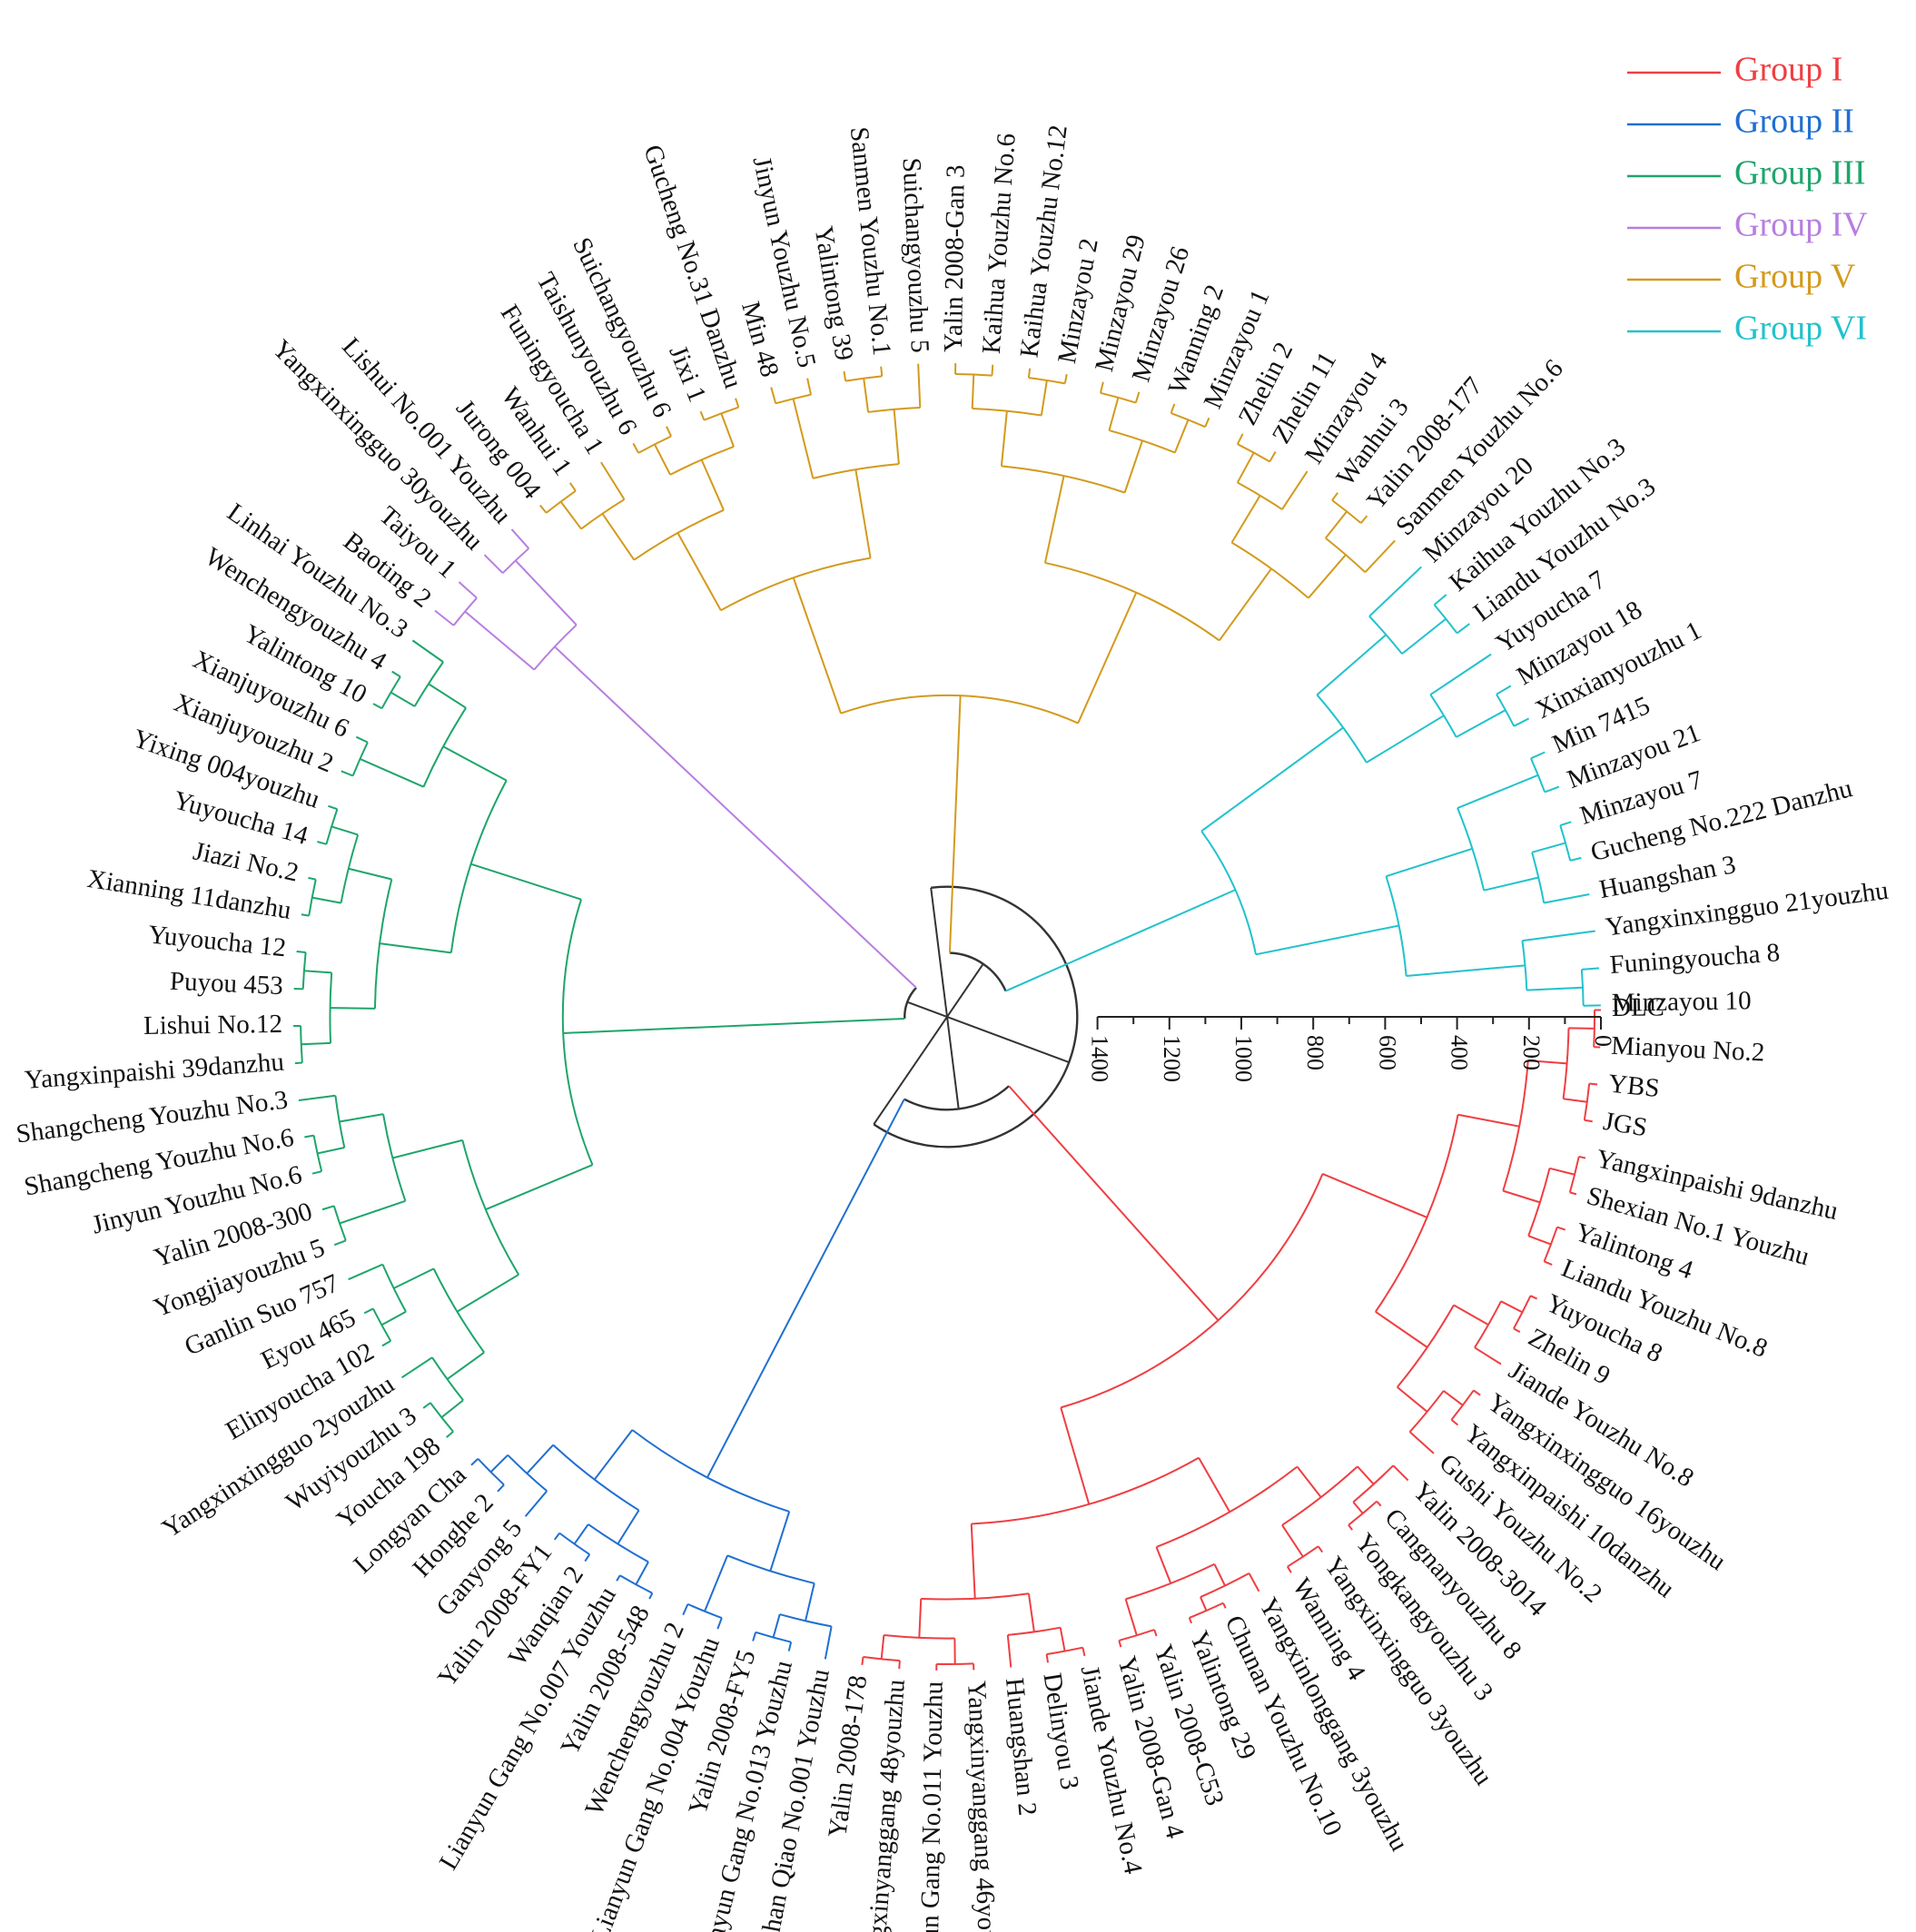 Image resolution: width=1916 pixels, height=1932 pixels. I want to click on legend-label: Group III, so click(1800, 173).